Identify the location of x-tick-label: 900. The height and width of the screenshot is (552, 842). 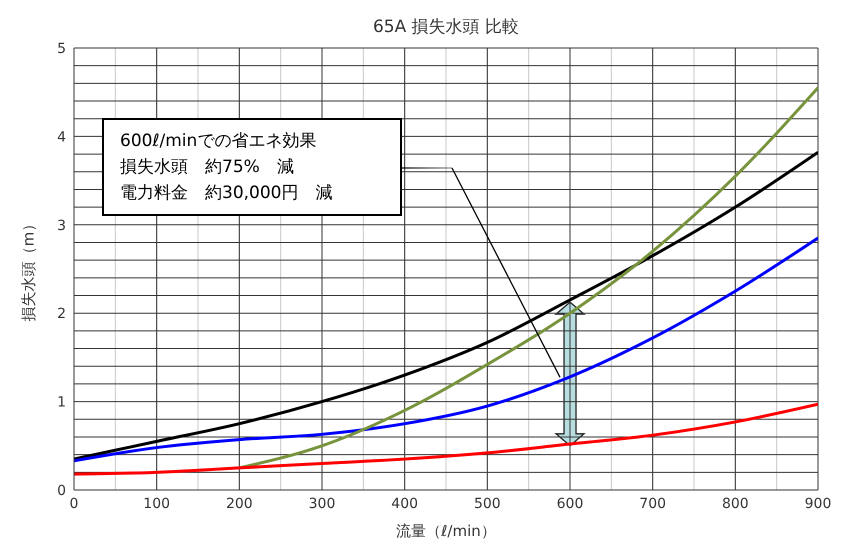
(818, 504).